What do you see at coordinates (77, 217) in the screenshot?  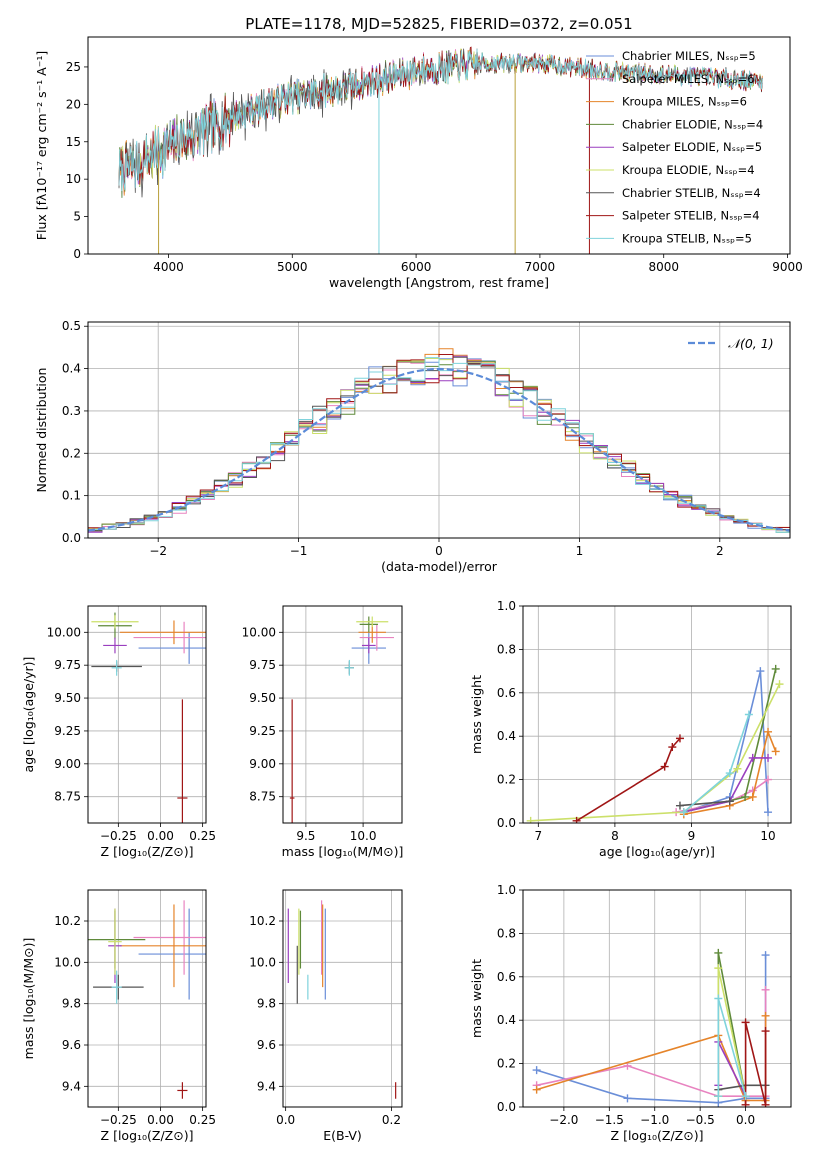 I see `y-tick-label: 5` at bounding box center [77, 217].